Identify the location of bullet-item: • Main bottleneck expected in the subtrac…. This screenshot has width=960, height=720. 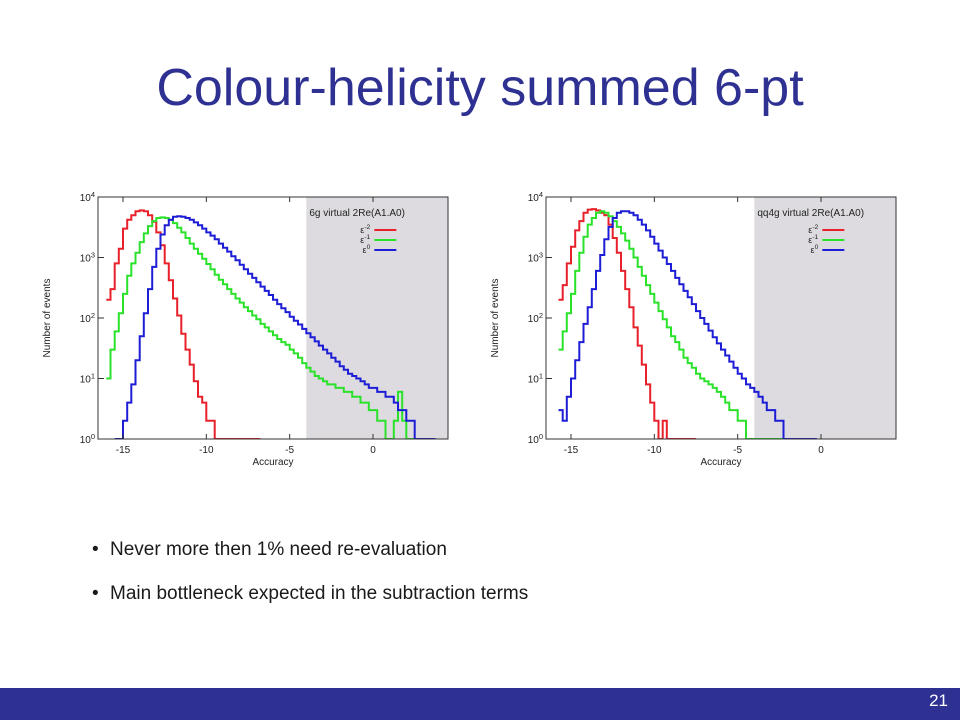
(310, 602).